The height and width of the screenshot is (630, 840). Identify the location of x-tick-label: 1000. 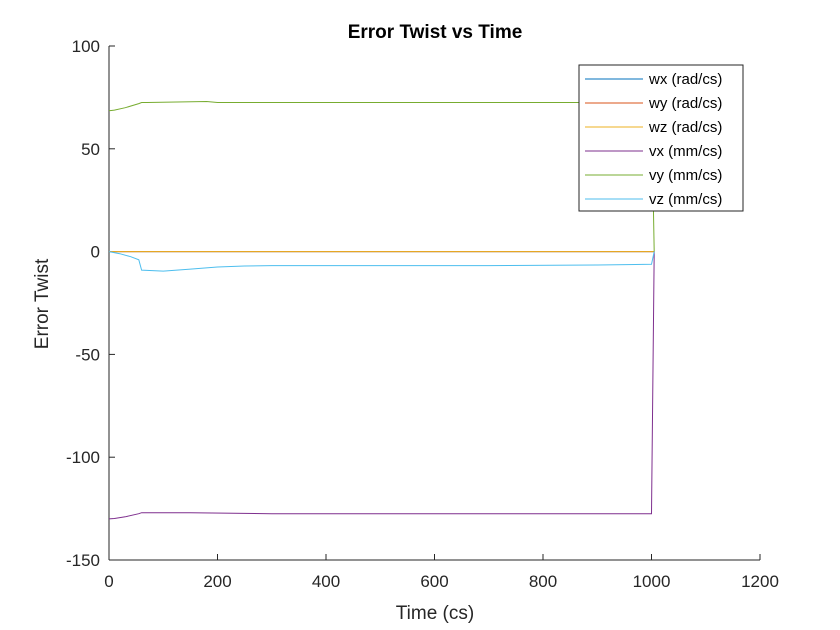
(652, 581).